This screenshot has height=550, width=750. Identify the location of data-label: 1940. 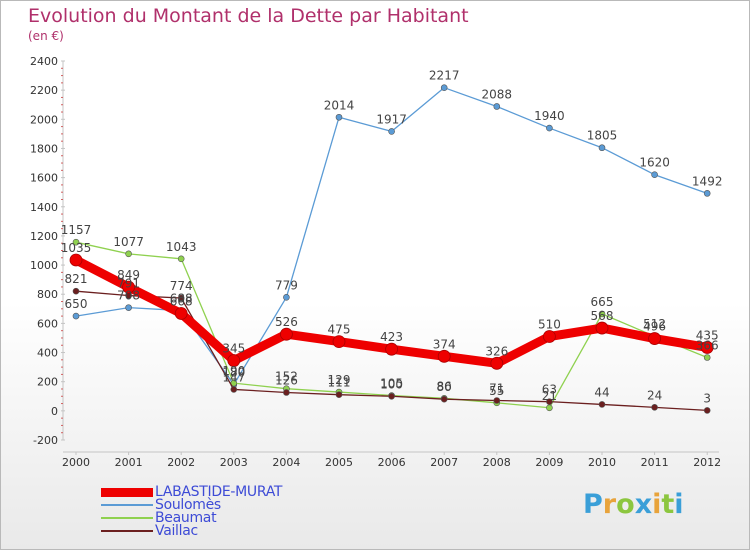
(549, 116).